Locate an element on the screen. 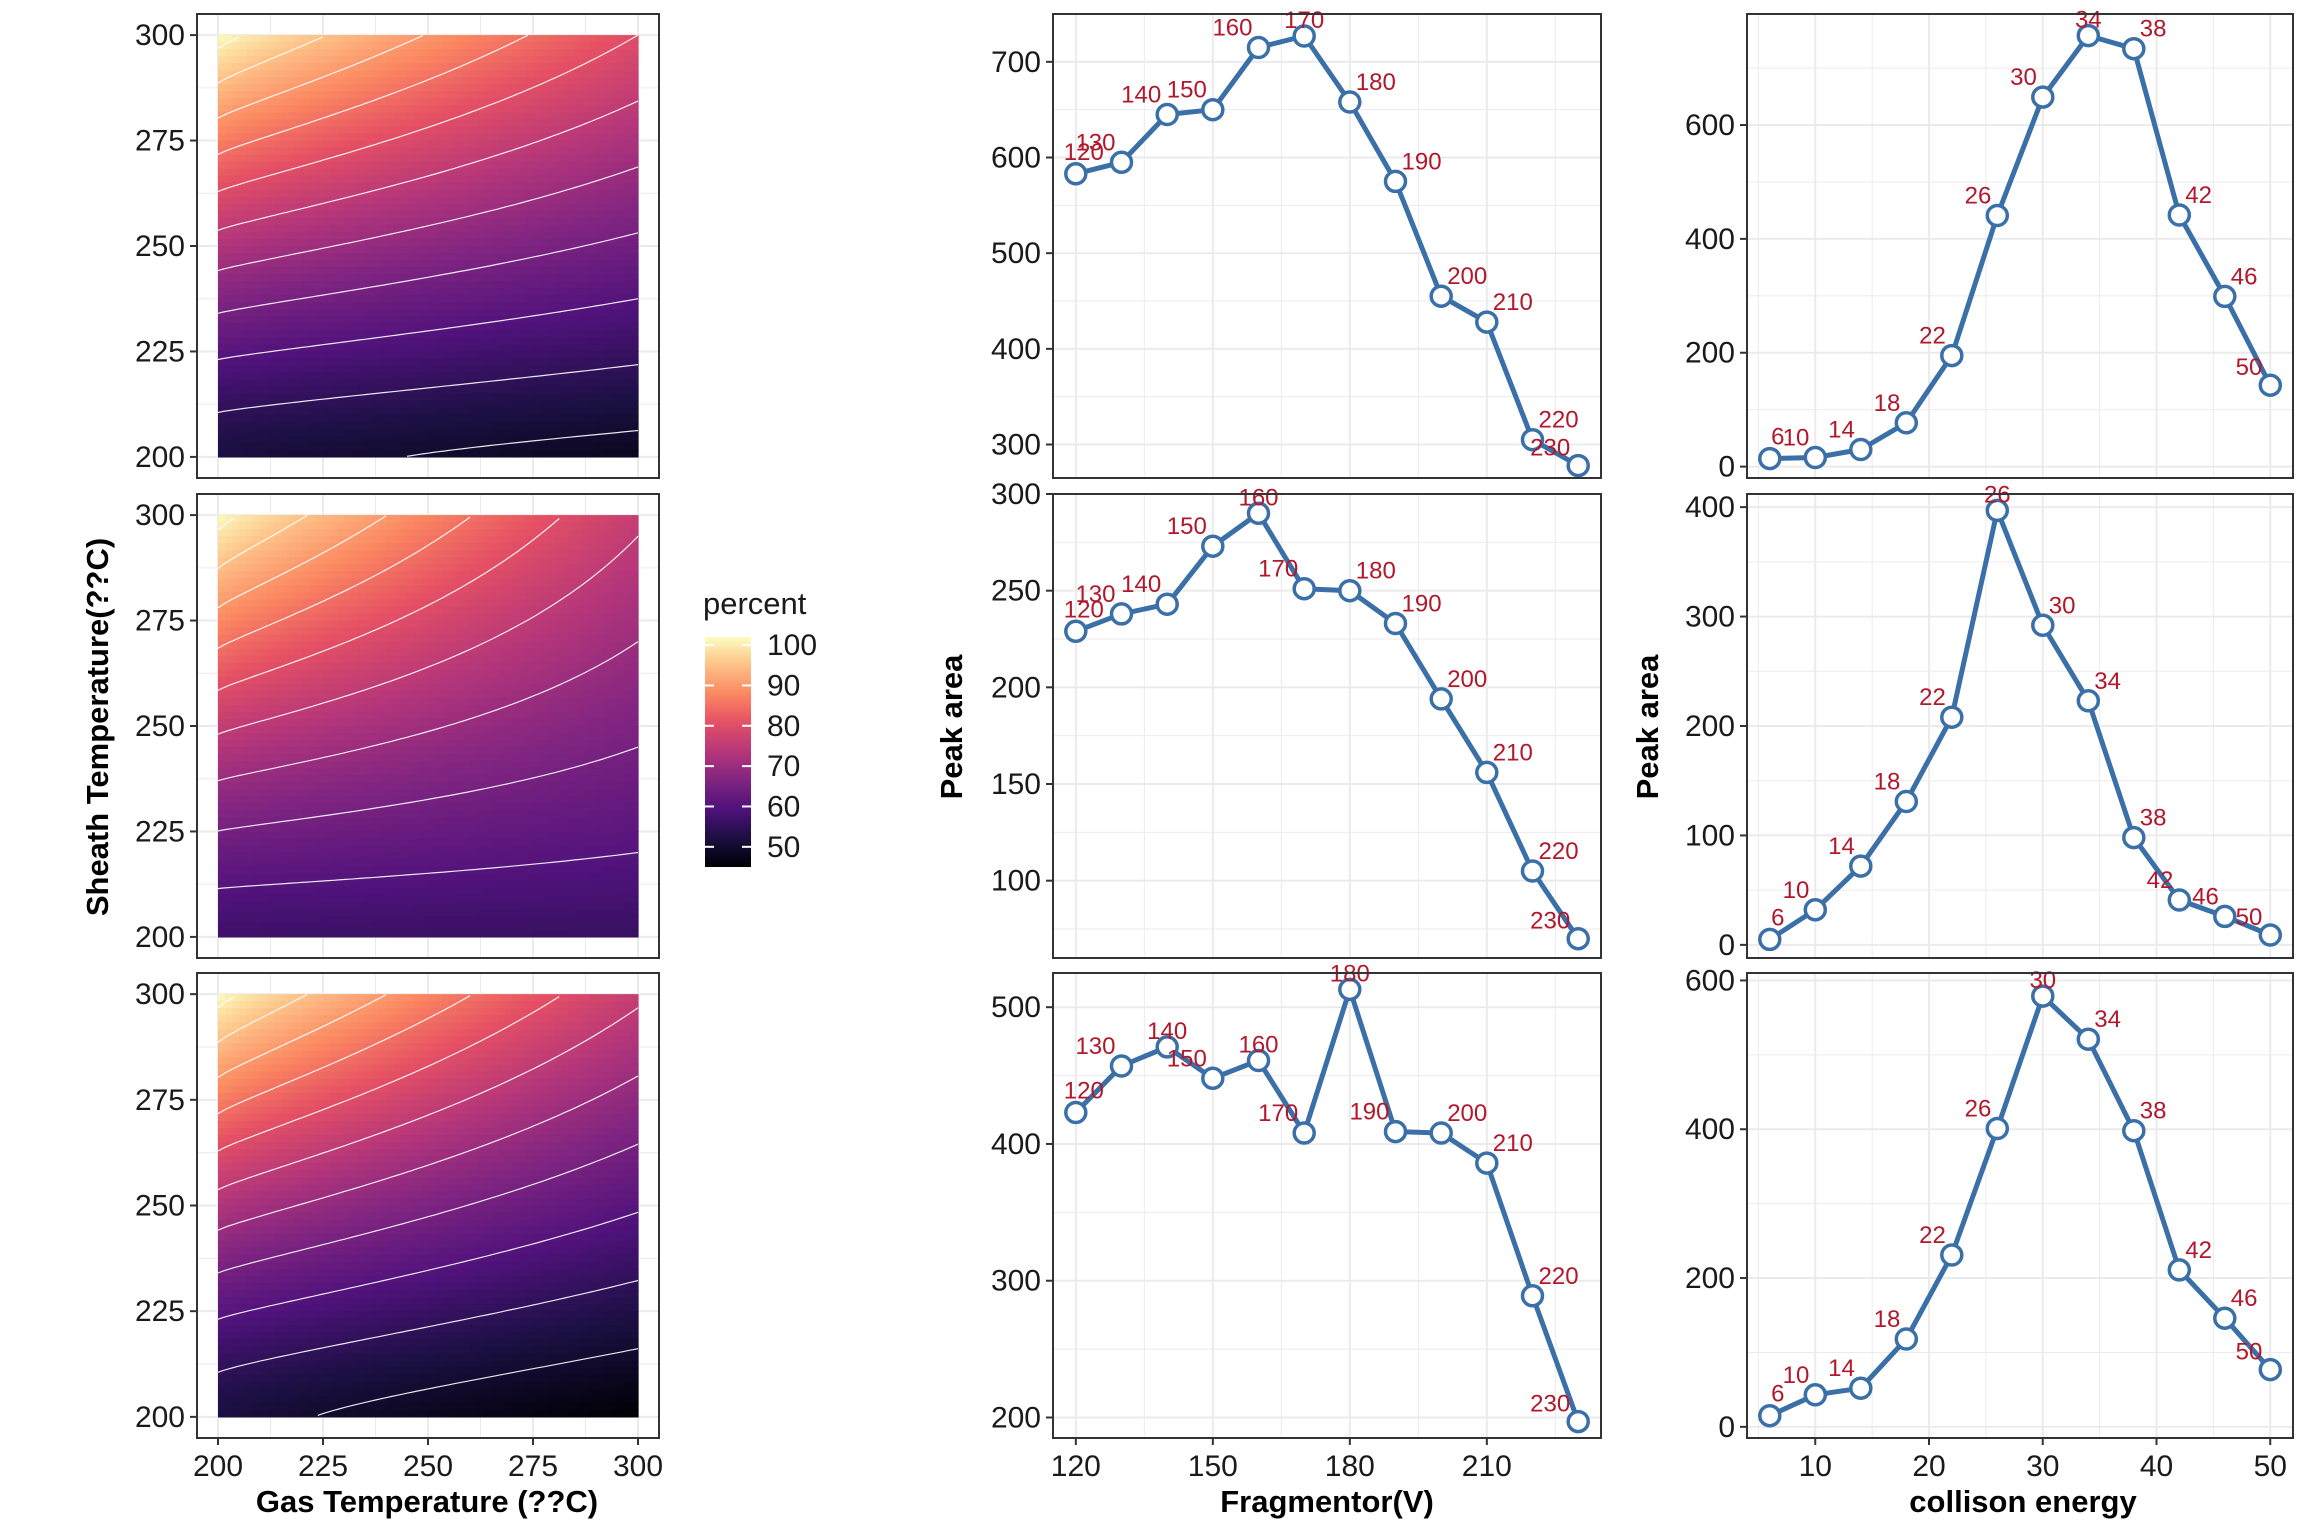  collision-middle-point-label: 30 is located at coordinates (2062, 605).